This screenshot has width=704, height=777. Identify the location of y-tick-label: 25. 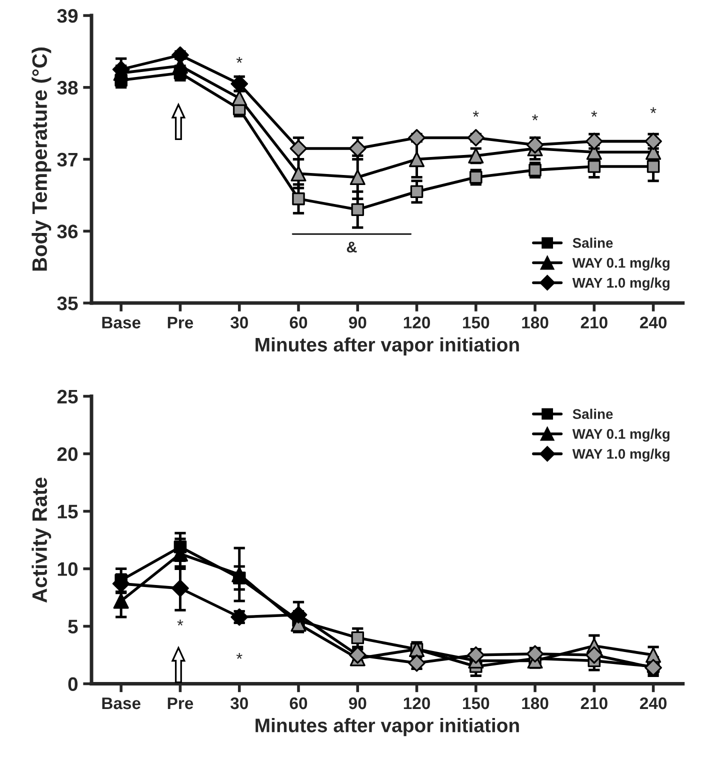
(67, 397).